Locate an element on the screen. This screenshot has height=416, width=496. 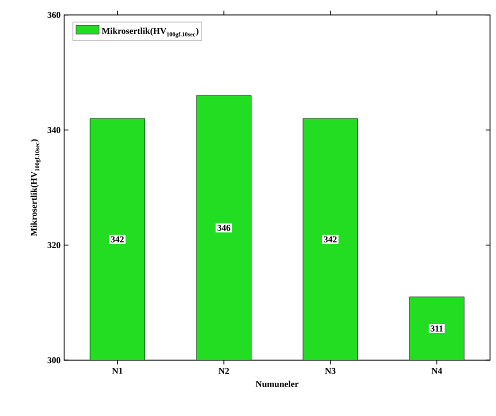
y-tick-label: 340 is located at coordinates (54, 130).